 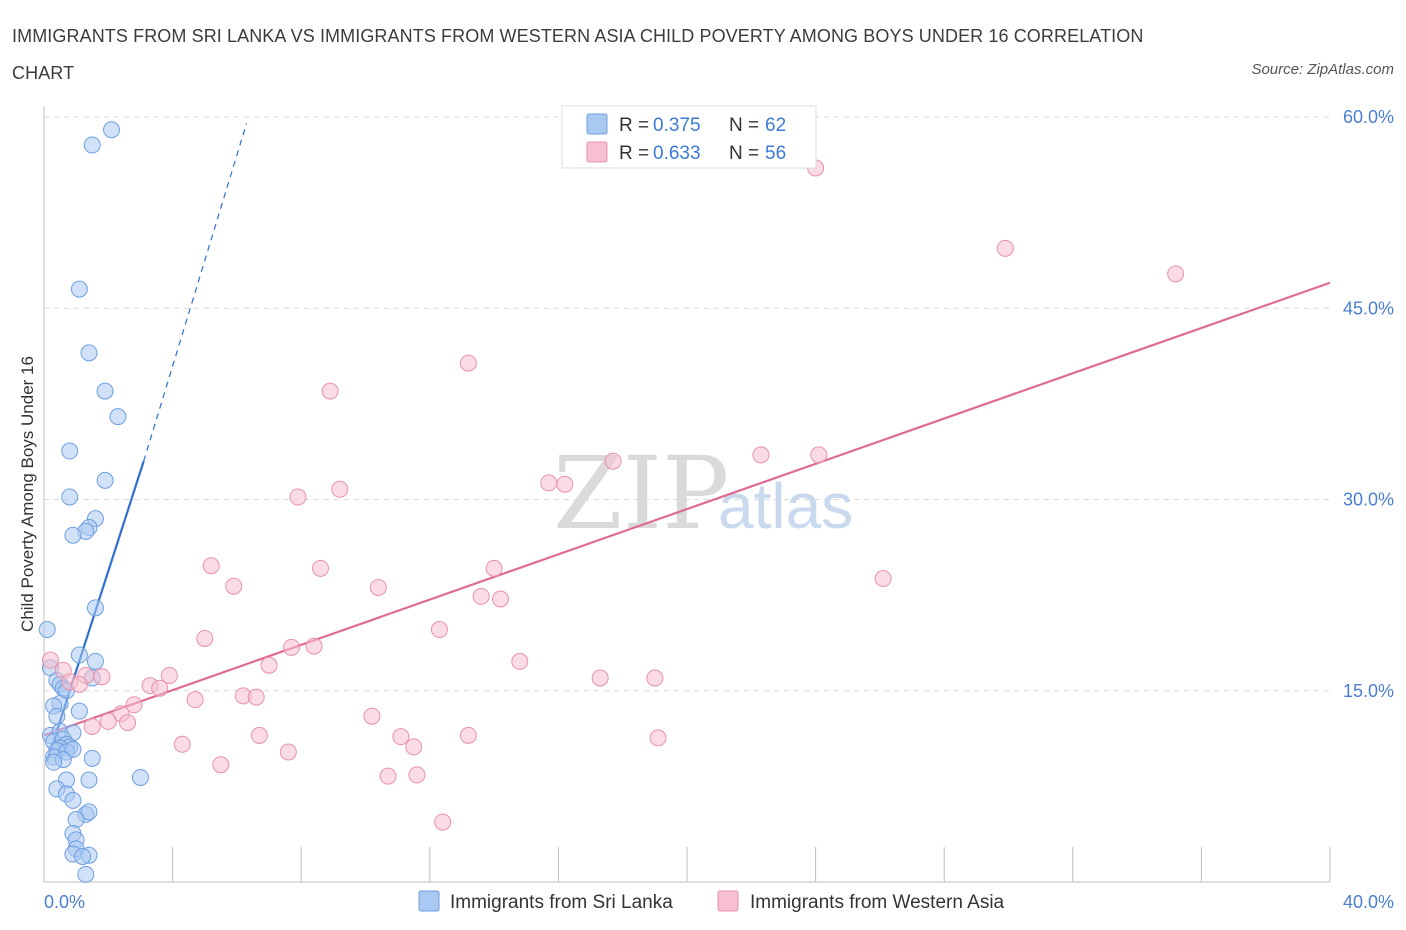 What do you see at coordinates (728, 901) in the screenshot?
I see `bottom-legend-swatch-pink` at bounding box center [728, 901].